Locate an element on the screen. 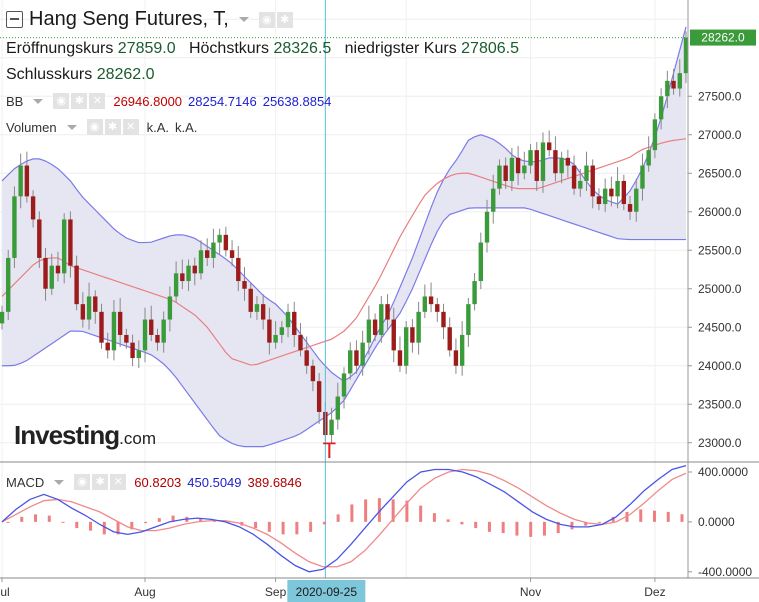  macd-legend: MACD ◉ ✱ ✕ 60.8203 450.5049 389.6846 is located at coordinates (154, 482).